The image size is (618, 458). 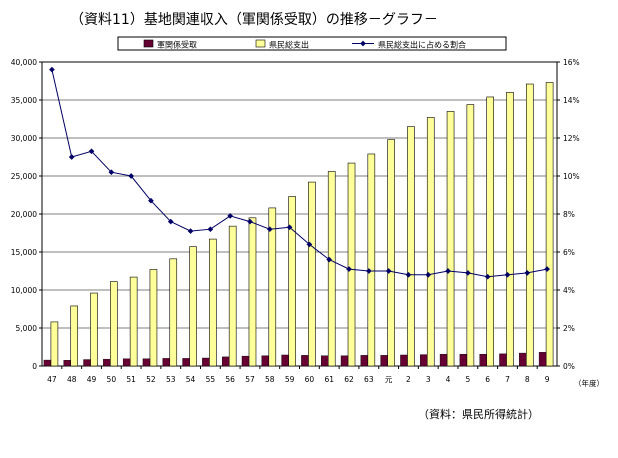 What do you see at coordinates (112, 379) in the screenshot?
I see `x-tick-label: 50` at bounding box center [112, 379].